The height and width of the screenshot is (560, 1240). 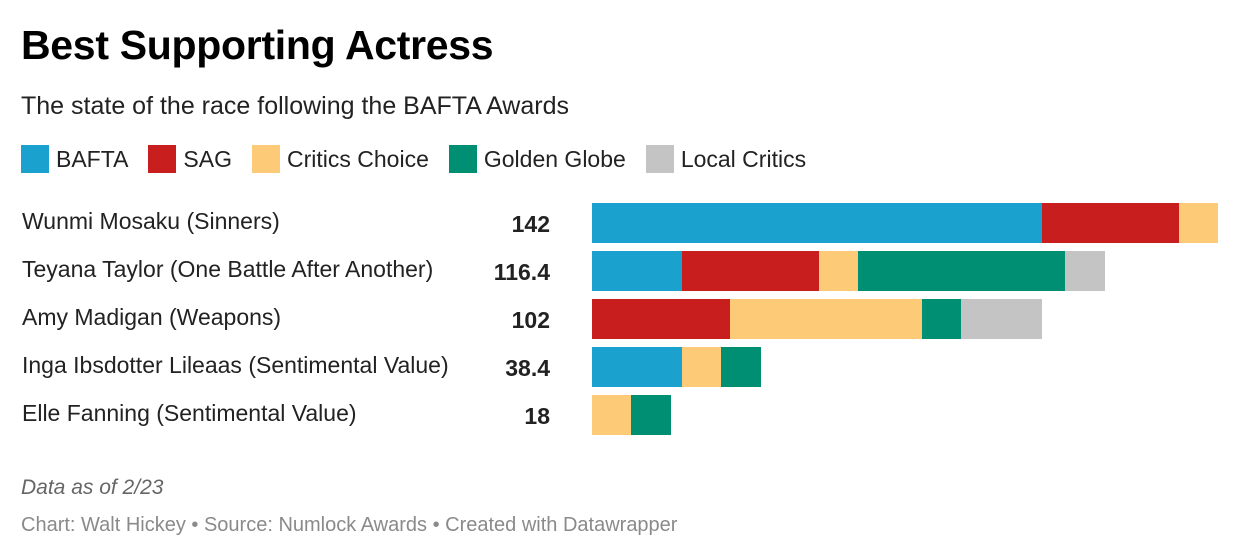 What do you see at coordinates (659, 159) in the screenshot?
I see `legend-swatch-local-critics` at bounding box center [659, 159].